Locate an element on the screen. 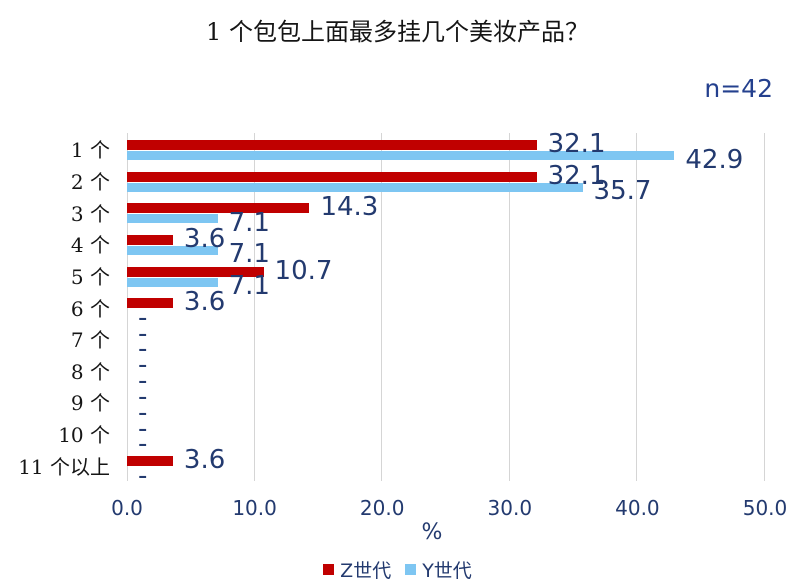  category-label: 6 个 is located at coordinates (90, 308).